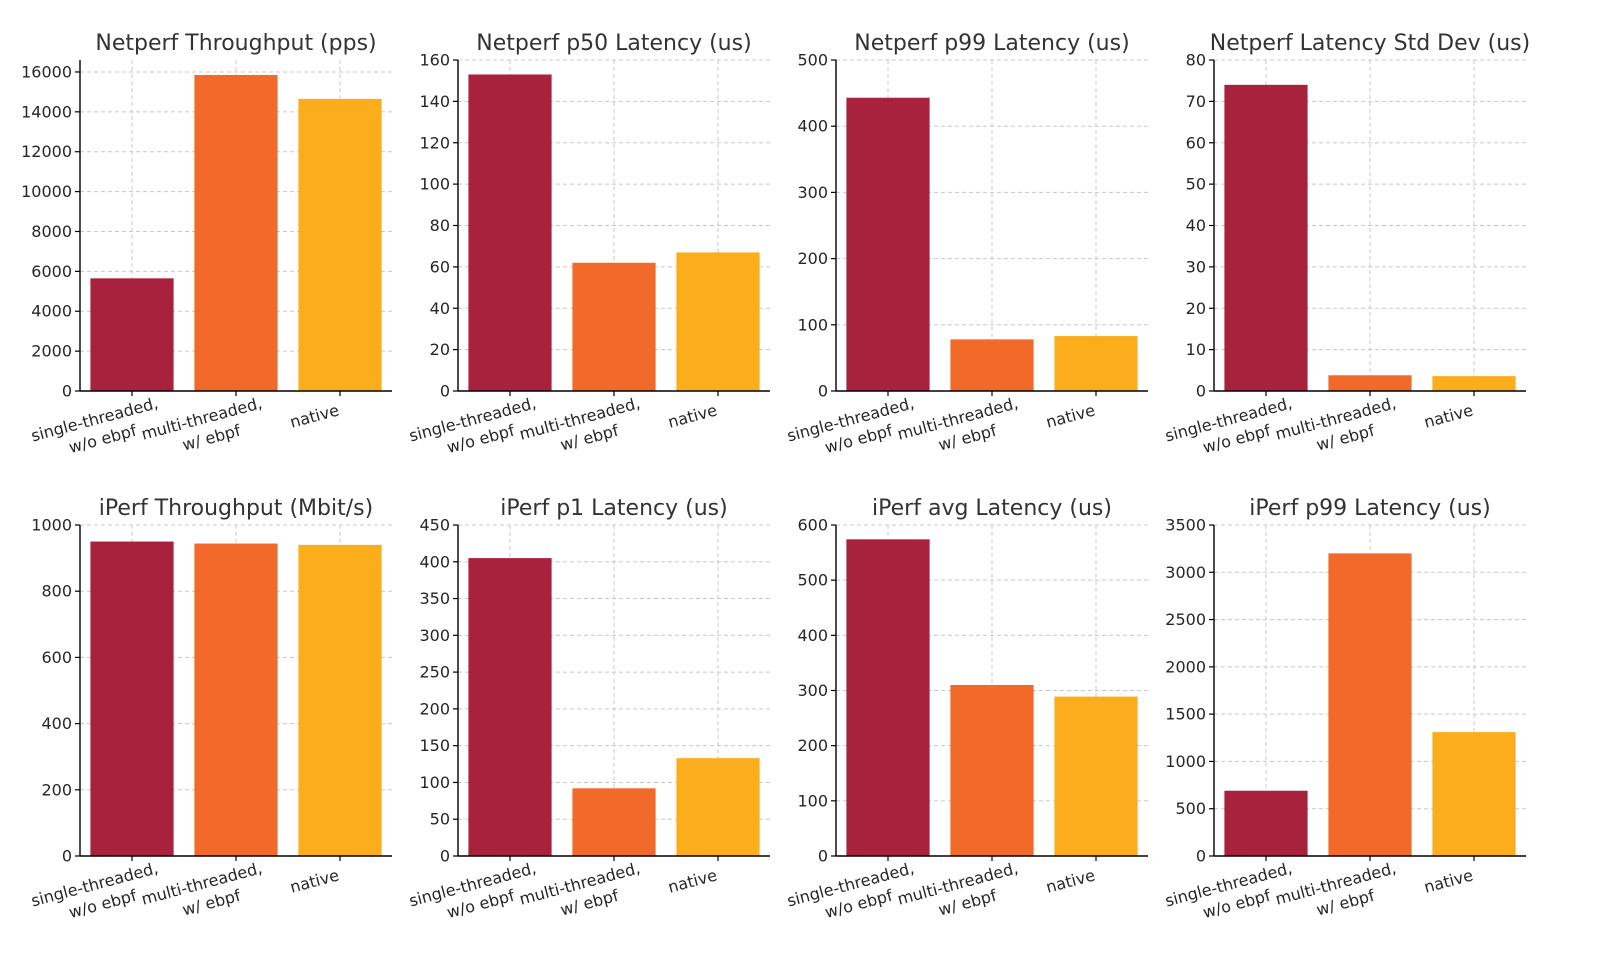 This screenshot has width=1608, height=974. Describe the element at coordinates (46, 191) in the screenshot. I see `y-tick-label: 10000` at that location.